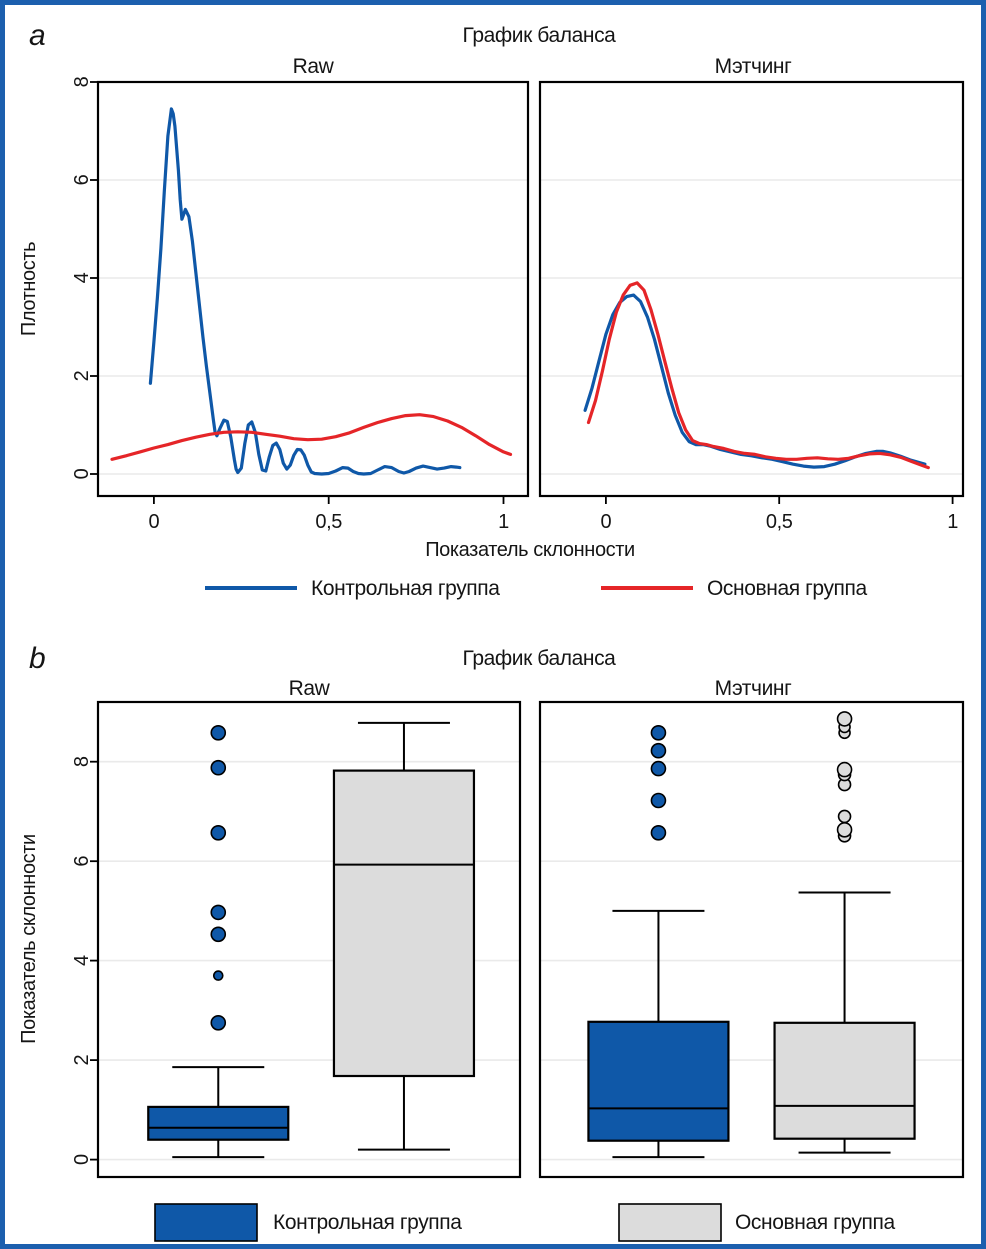 The height and width of the screenshot is (1249, 986). Describe the element at coordinates (29, 939) in the screenshot. I see `panel-b-ylabel: Показатель склонности` at that location.